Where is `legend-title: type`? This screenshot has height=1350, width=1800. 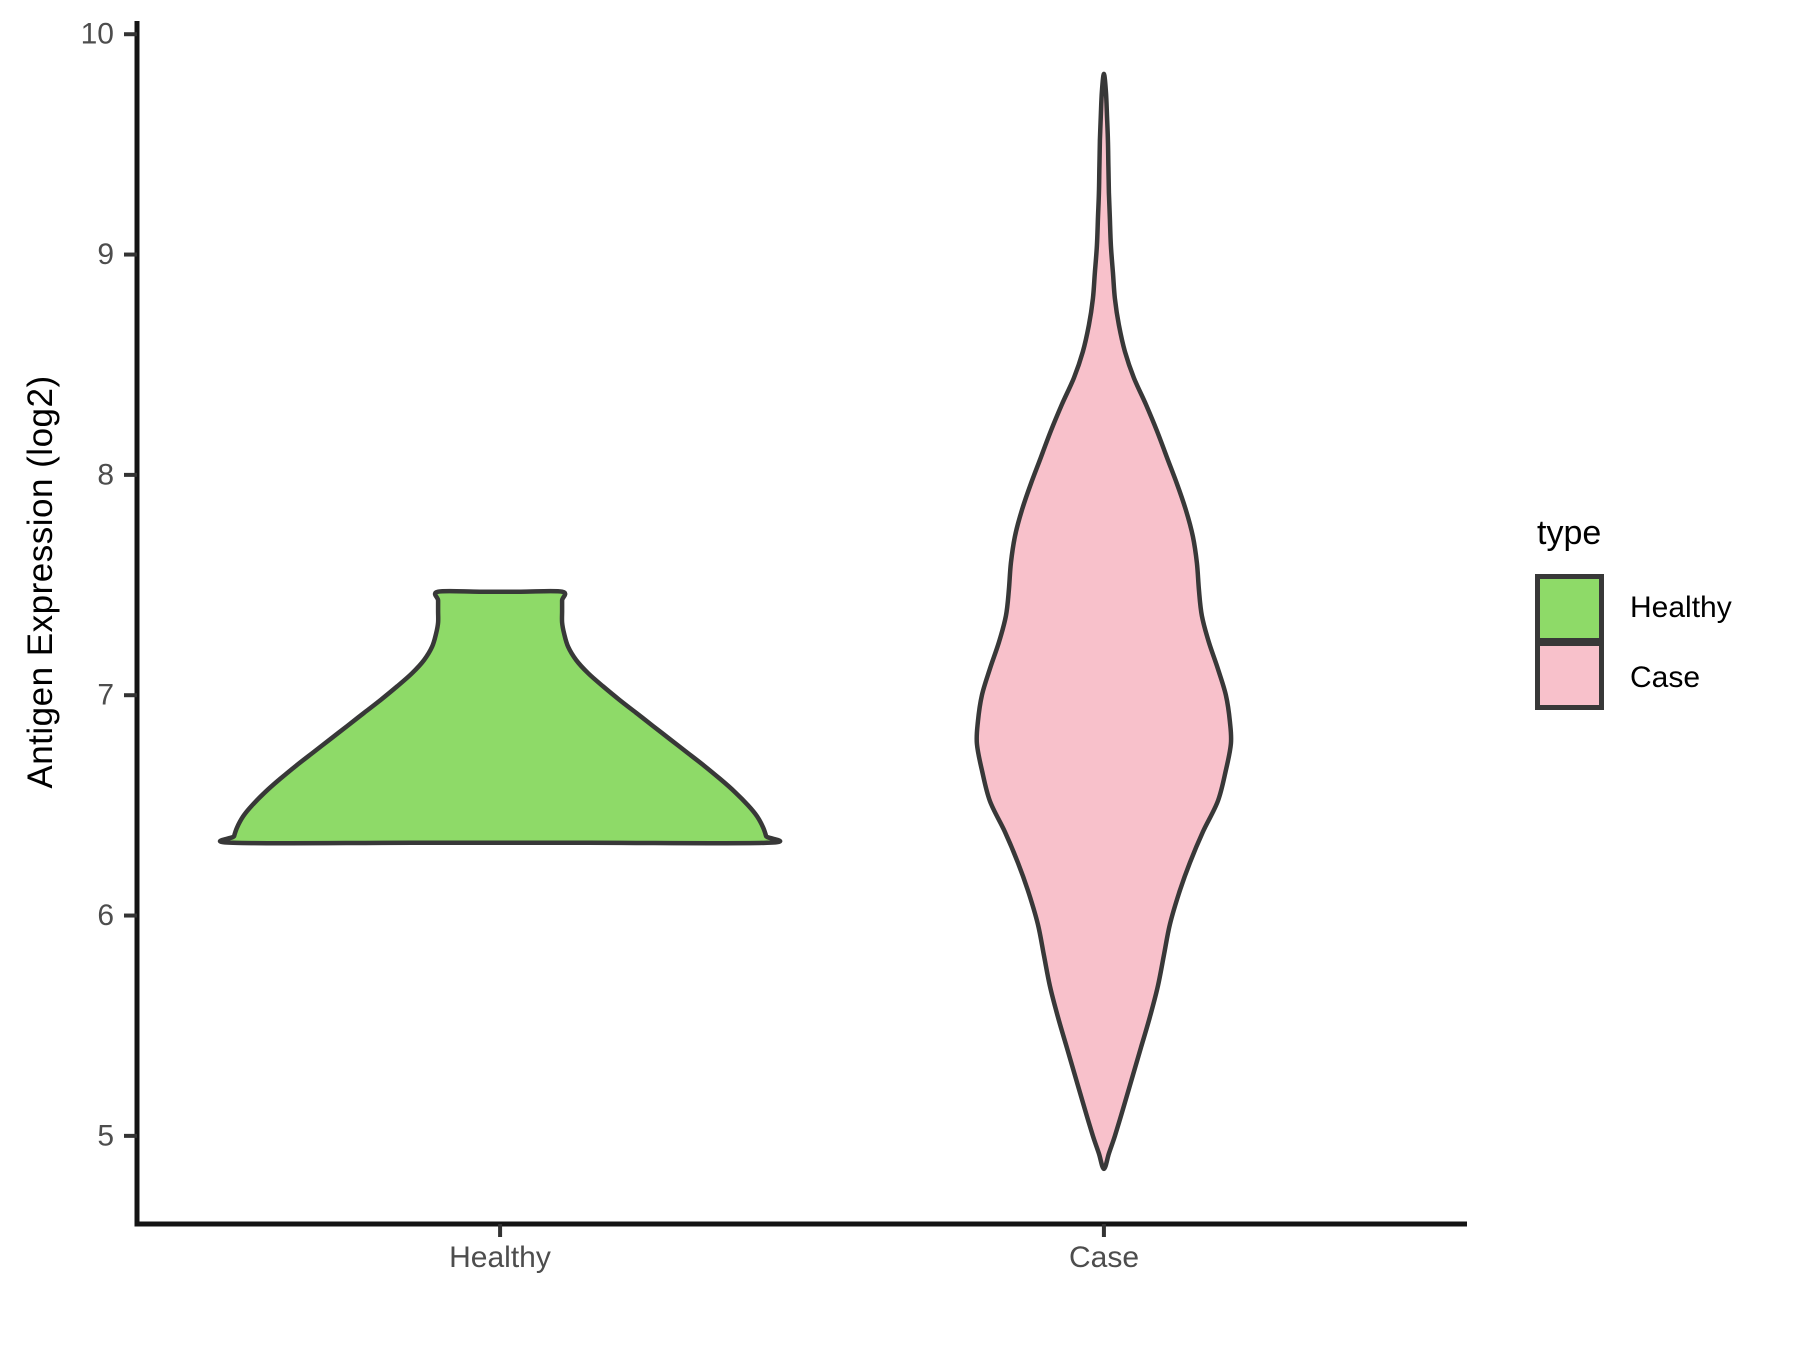
legend-title: type is located at coordinates (1569, 533).